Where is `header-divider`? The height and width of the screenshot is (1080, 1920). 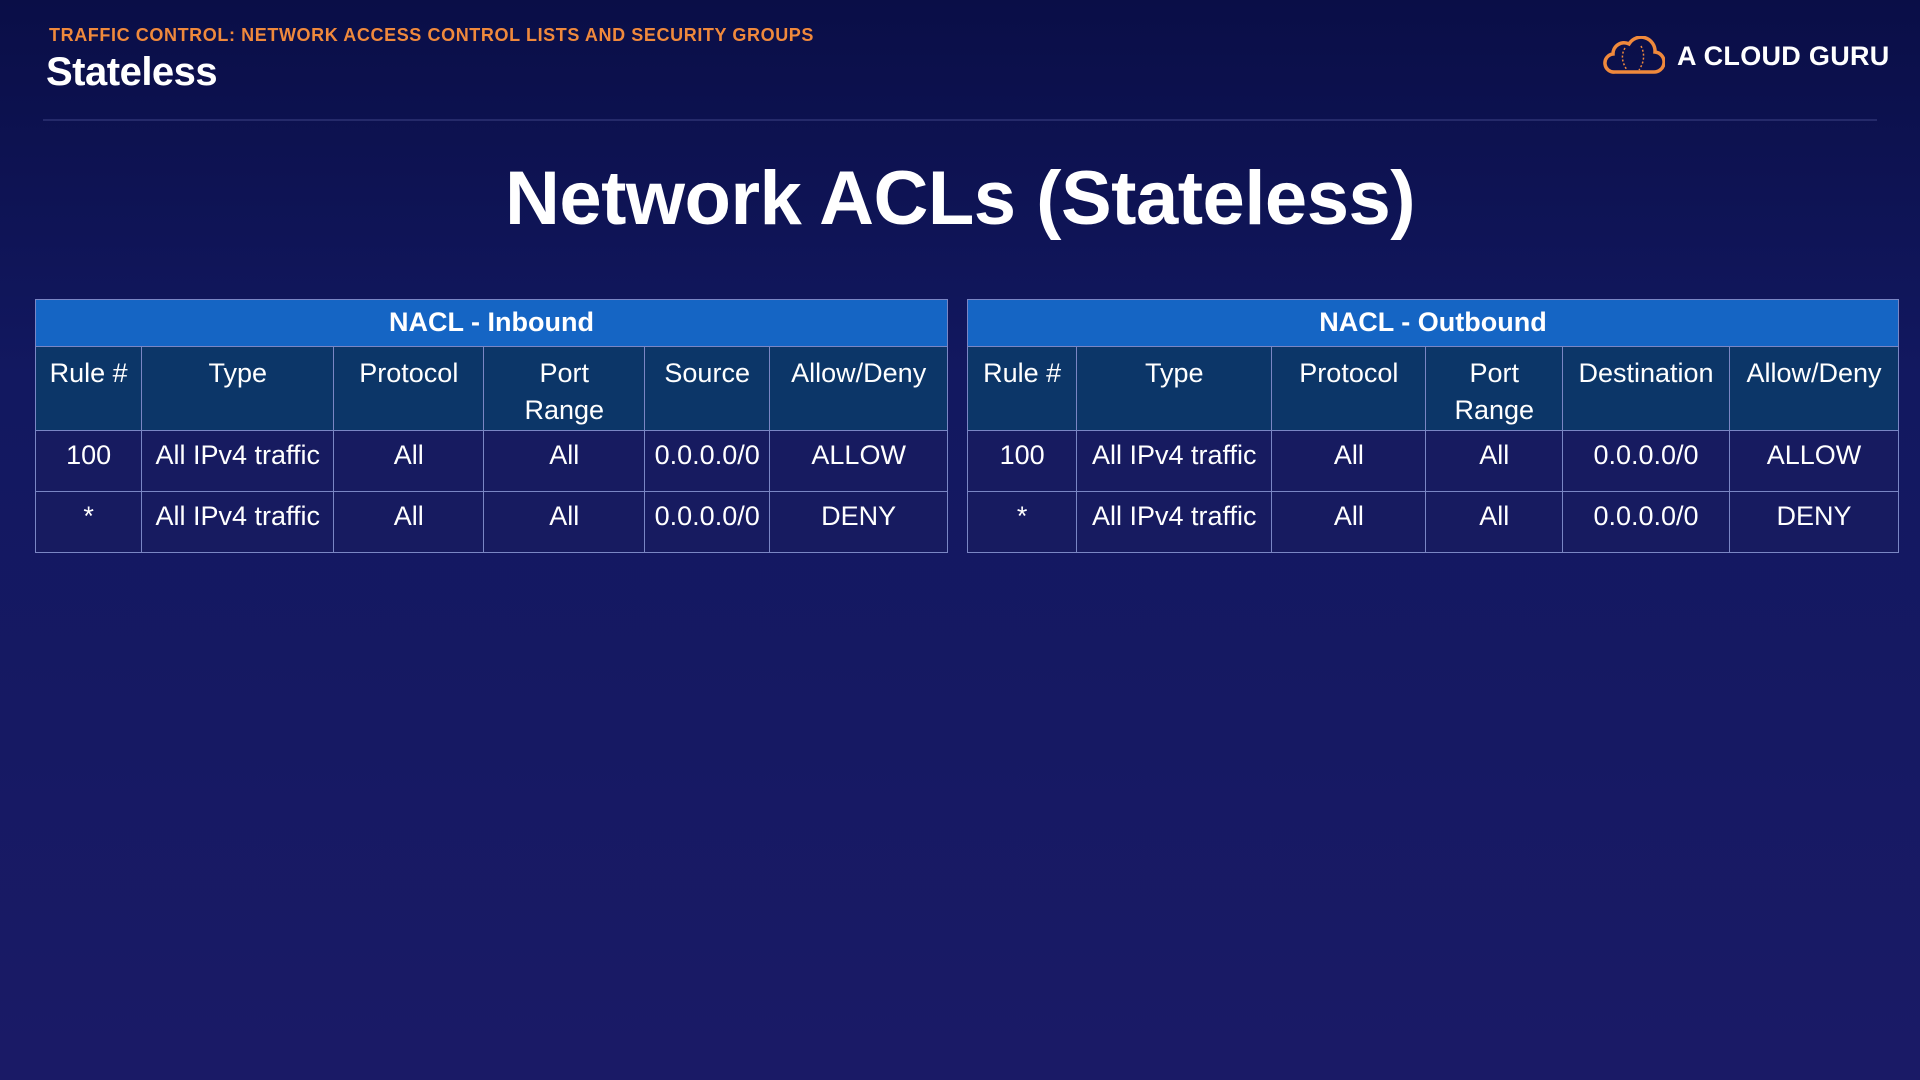
header-divider is located at coordinates (960, 120).